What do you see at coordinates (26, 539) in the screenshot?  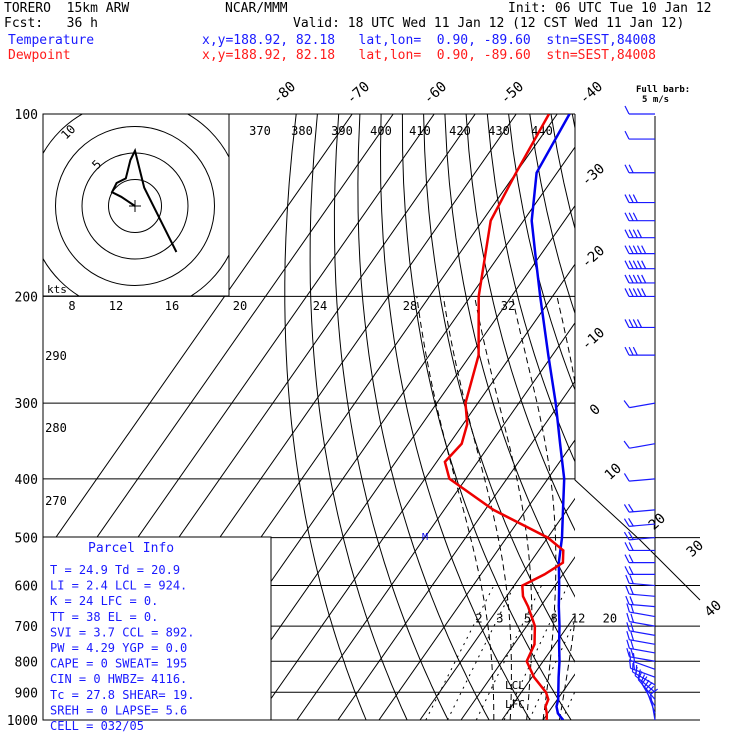 I see `pressure-tick-label: 500` at bounding box center [26, 539].